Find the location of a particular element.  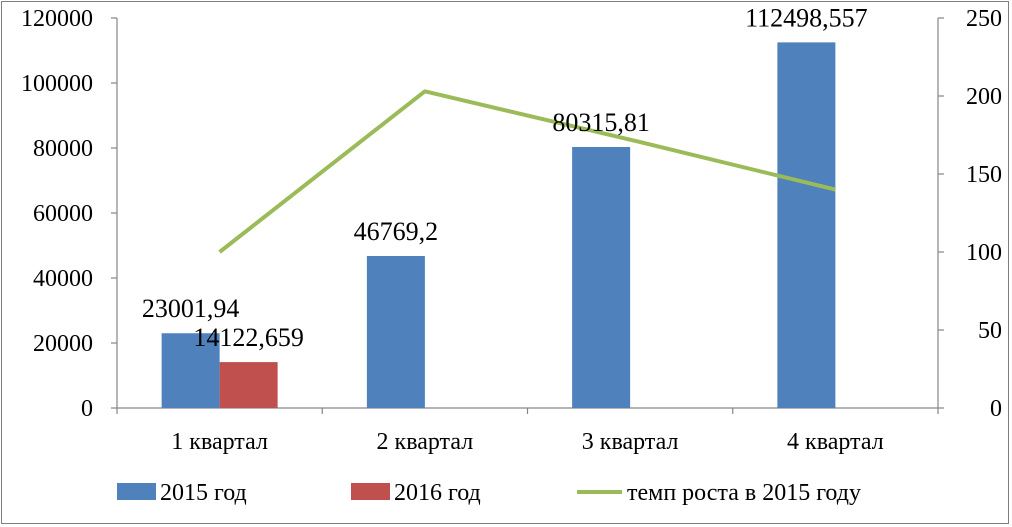

right-axis-ticks: 0 50 100 150 200 250 is located at coordinates (970, 214).